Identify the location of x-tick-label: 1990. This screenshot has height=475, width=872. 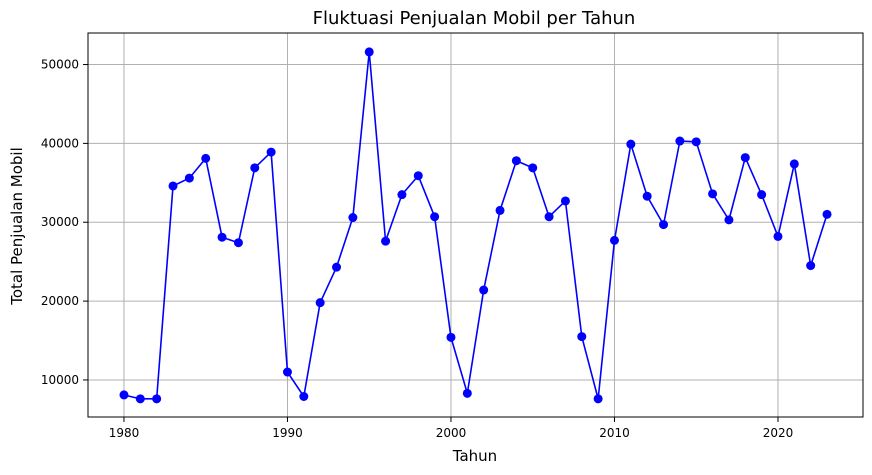
(287, 433).